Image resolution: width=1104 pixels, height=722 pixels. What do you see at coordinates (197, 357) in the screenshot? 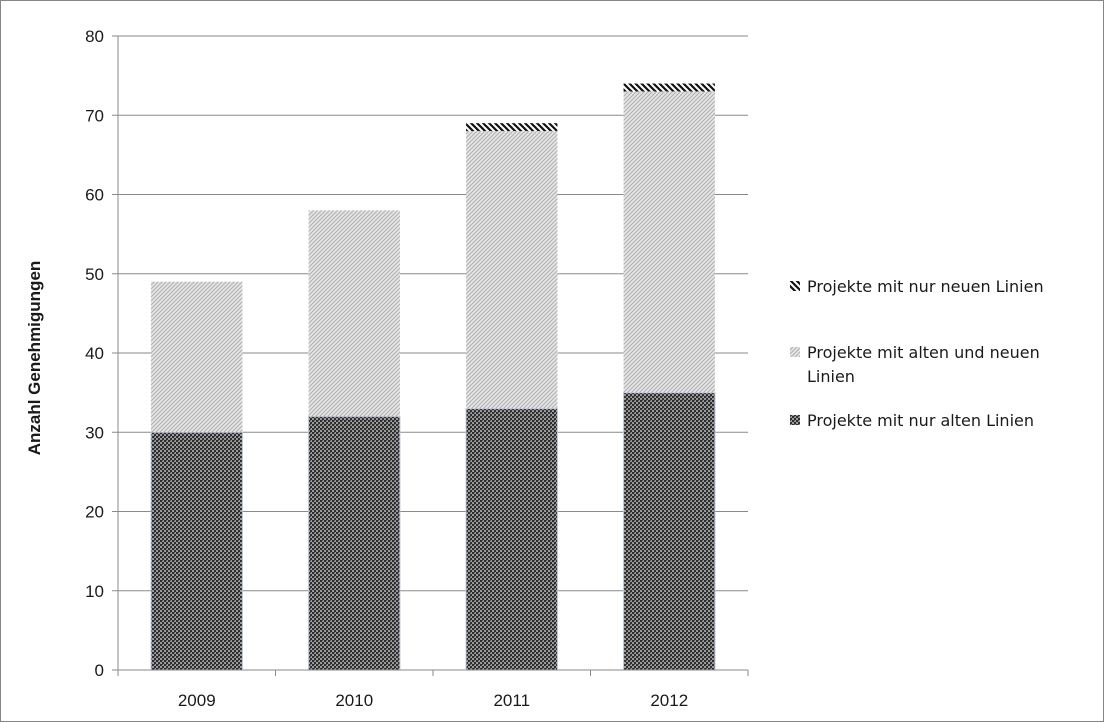
I see `bar-segment-2-2009` at bounding box center [197, 357].